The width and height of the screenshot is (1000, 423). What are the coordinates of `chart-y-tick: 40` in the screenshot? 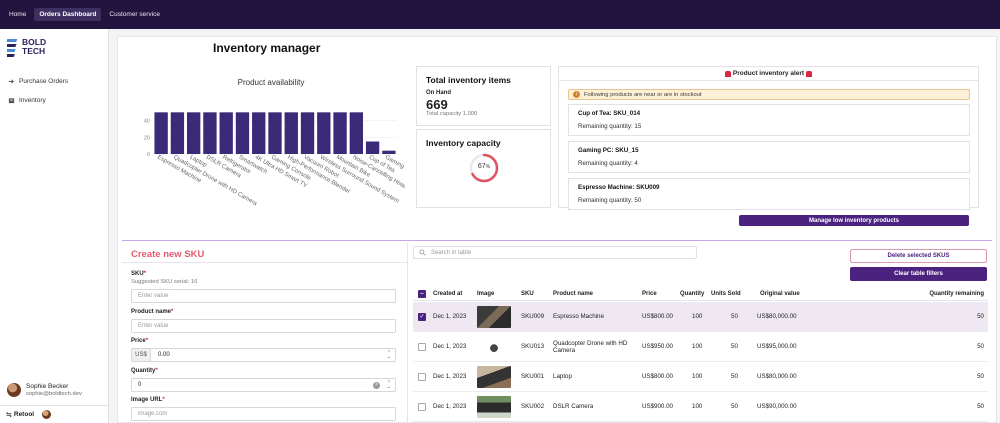 It's located at (147, 122).